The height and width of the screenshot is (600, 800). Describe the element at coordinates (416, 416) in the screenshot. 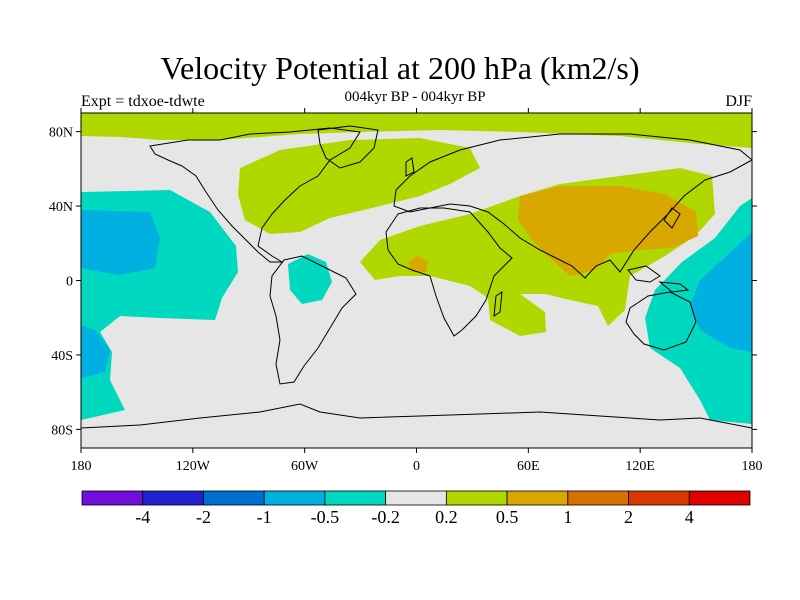

I see `antarctica-coast` at that location.